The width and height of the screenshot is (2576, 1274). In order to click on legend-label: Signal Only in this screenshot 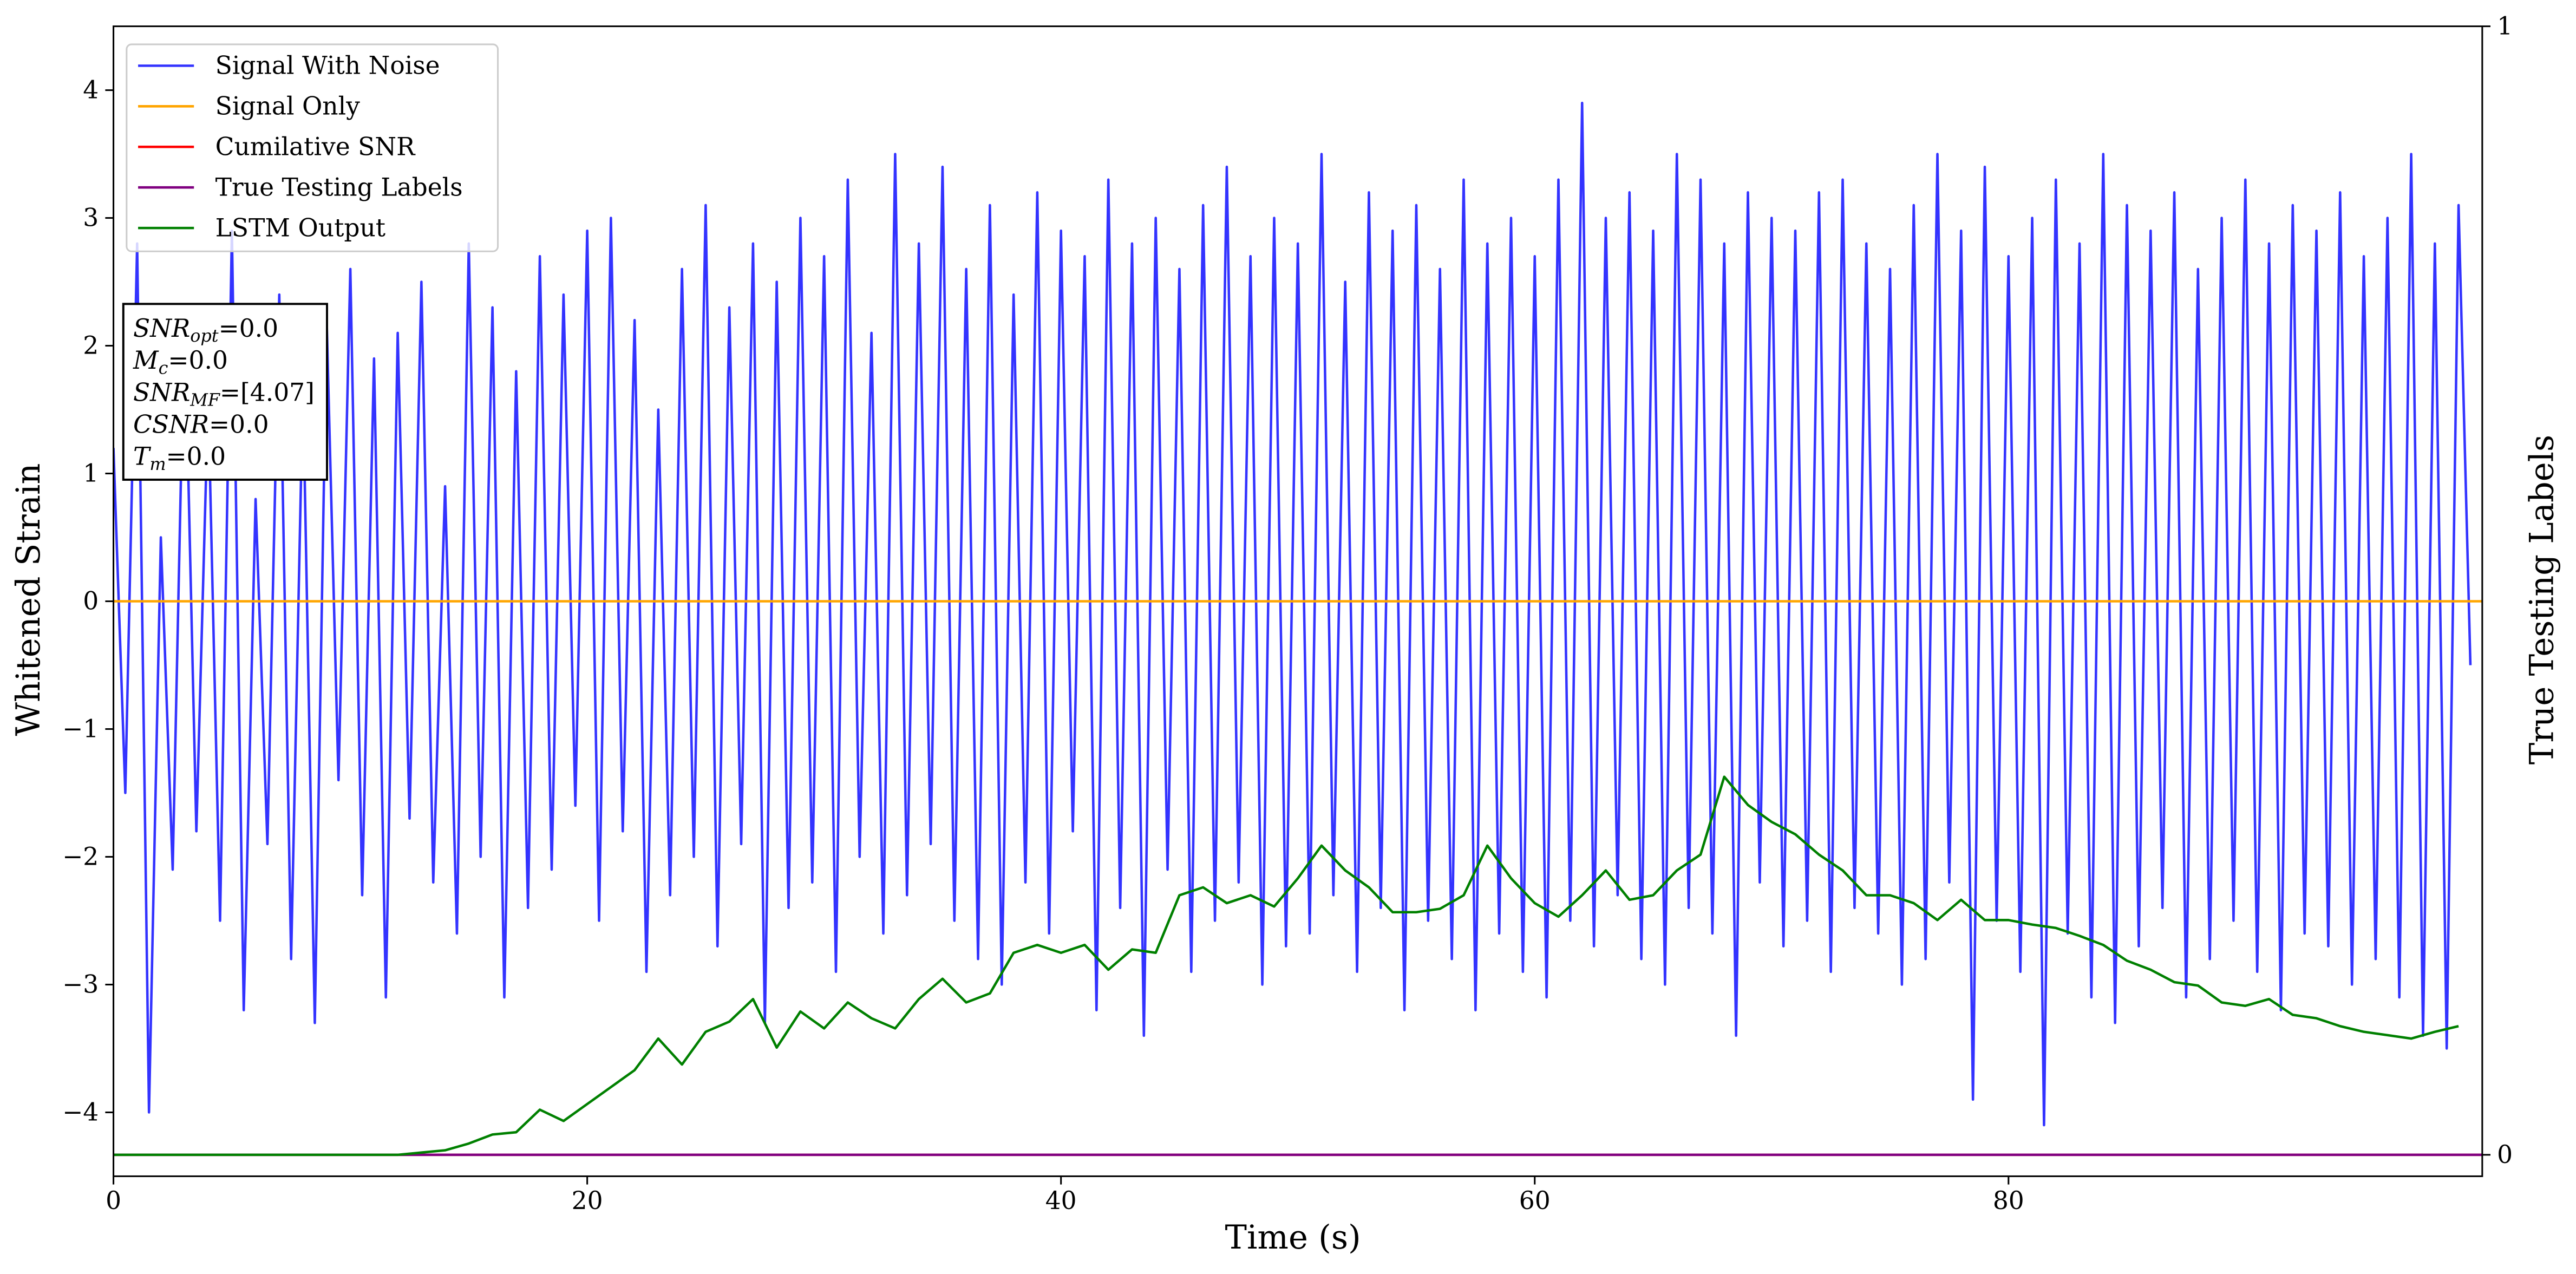, I will do `click(287, 106)`.